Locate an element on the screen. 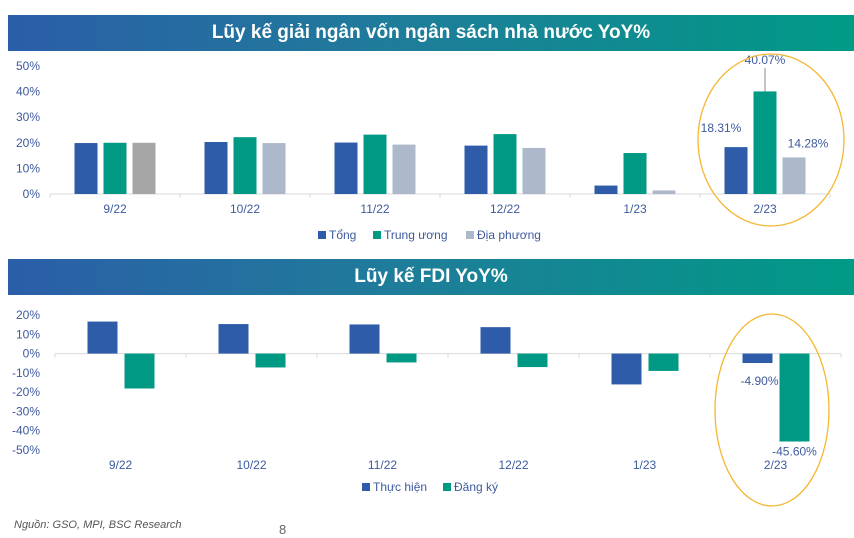 The width and height of the screenshot is (854, 538). legend-label: Địa phương is located at coordinates (509, 235).